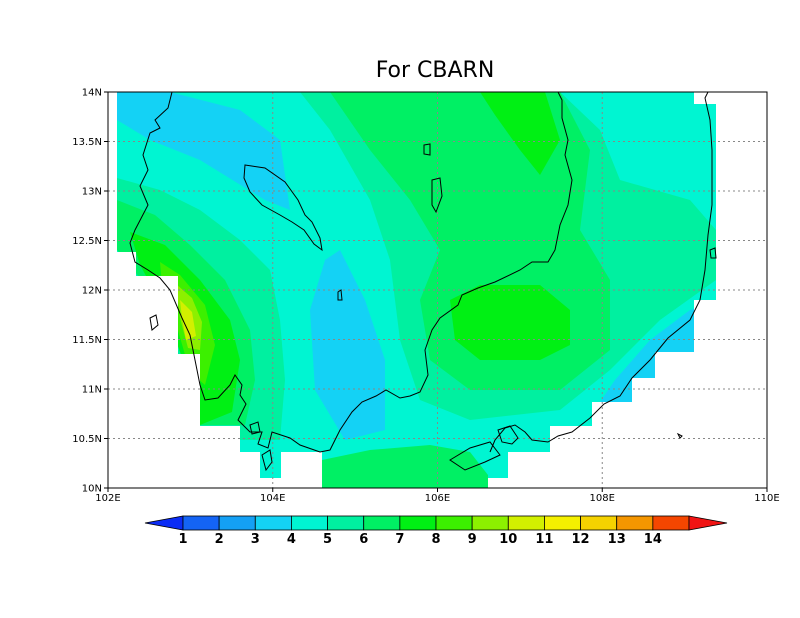  I want to click on contour-band-10-west, so click(188, 320).